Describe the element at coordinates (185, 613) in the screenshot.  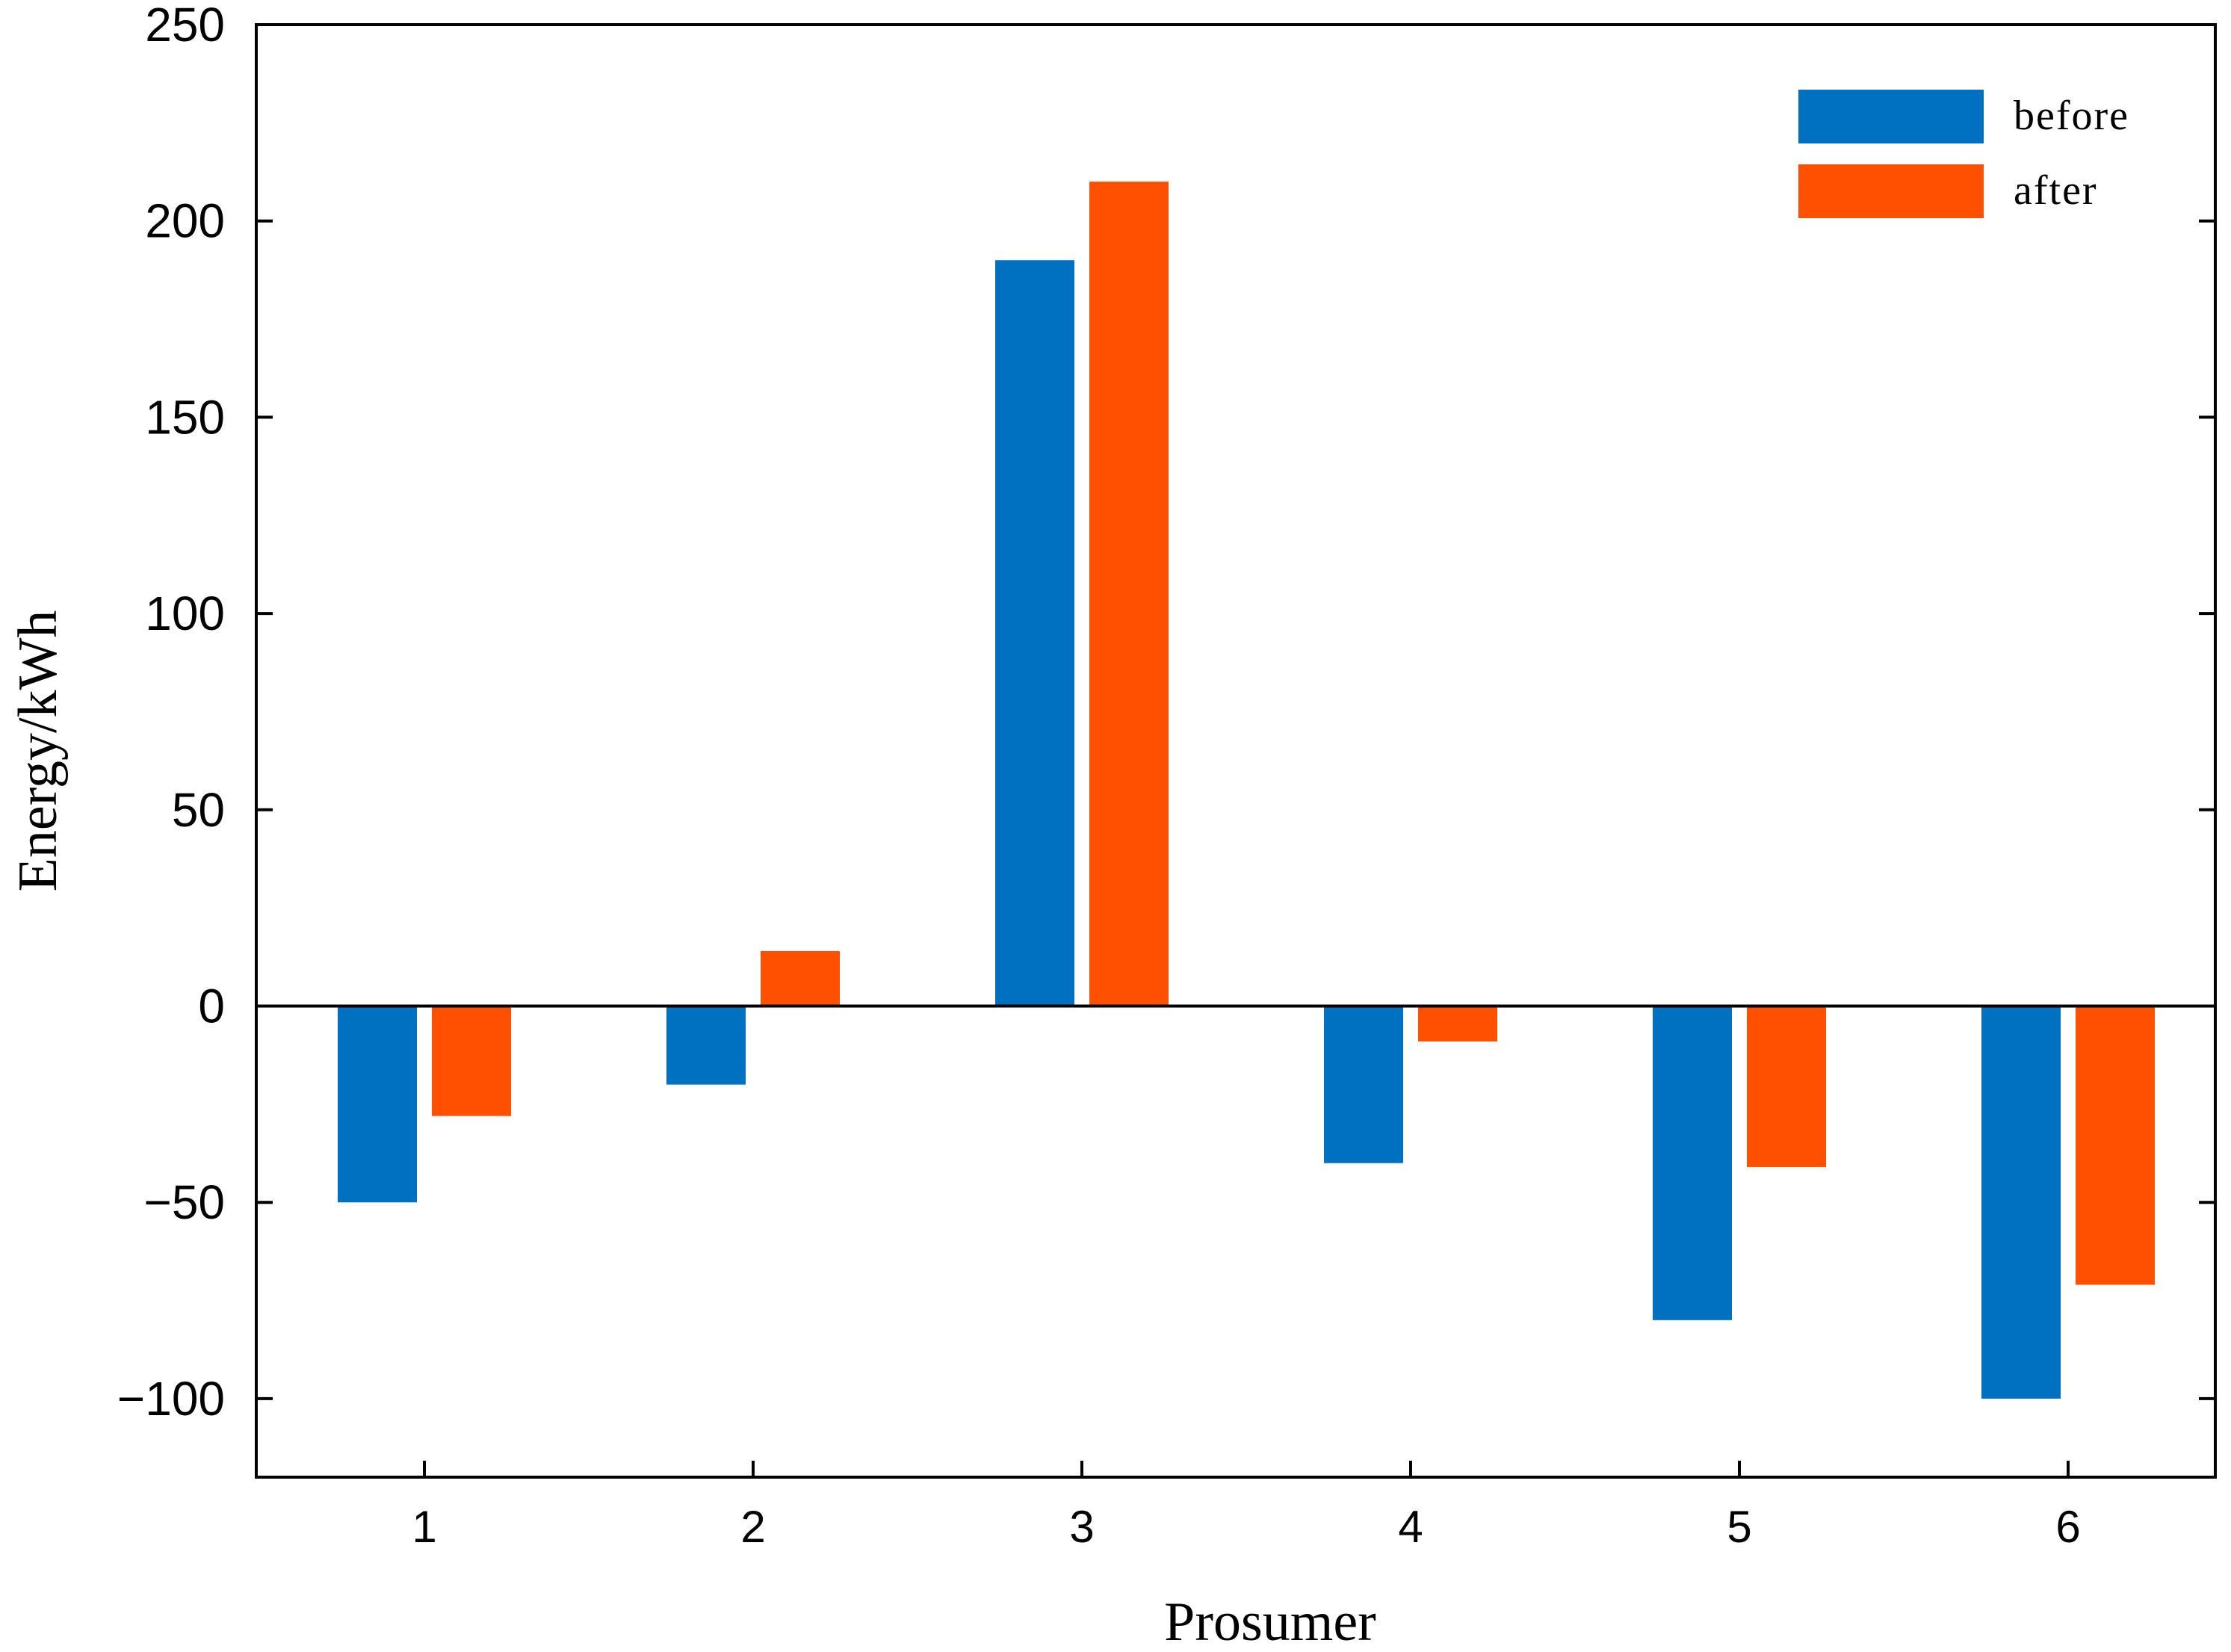
I see `y-tick-label: 100` at that location.